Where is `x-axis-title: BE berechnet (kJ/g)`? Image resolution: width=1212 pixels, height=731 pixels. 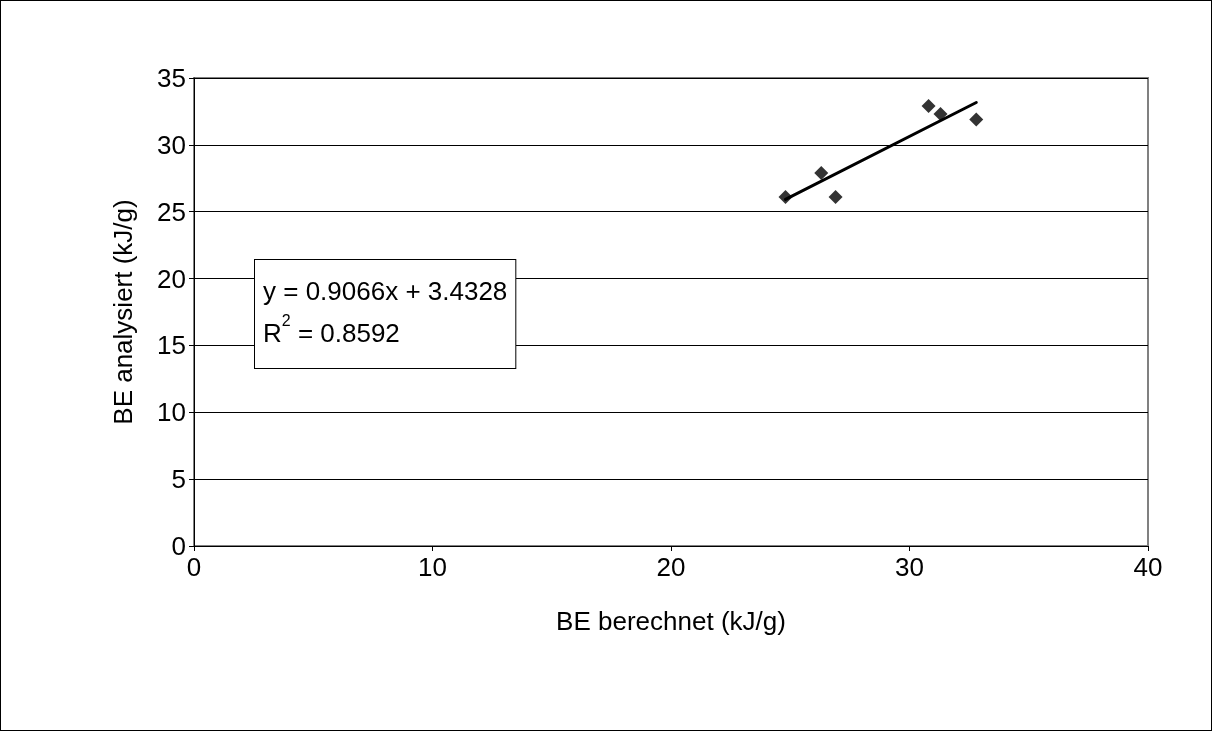 x-axis-title: BE berechnet (kJ/g) is located at coordinates (671, 621).